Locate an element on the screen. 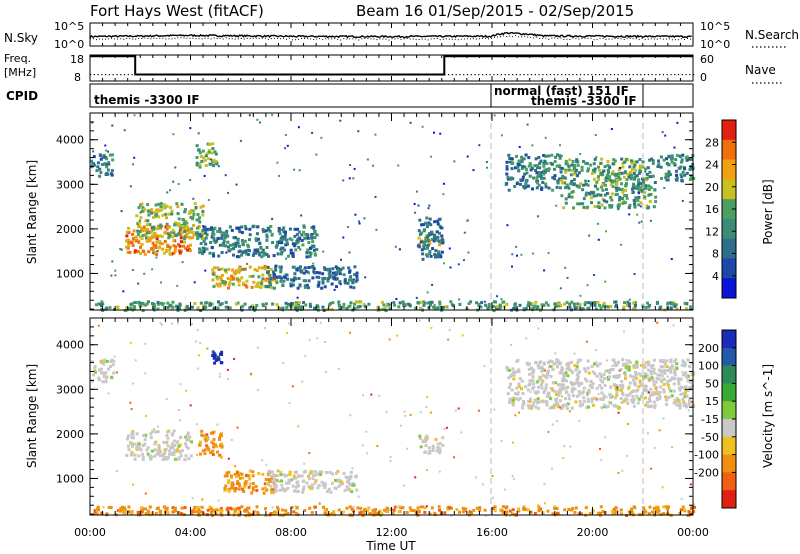 This screenshot has height=554, width=800. time-tick-label: 16:00 is located at coordinates (492, 532).